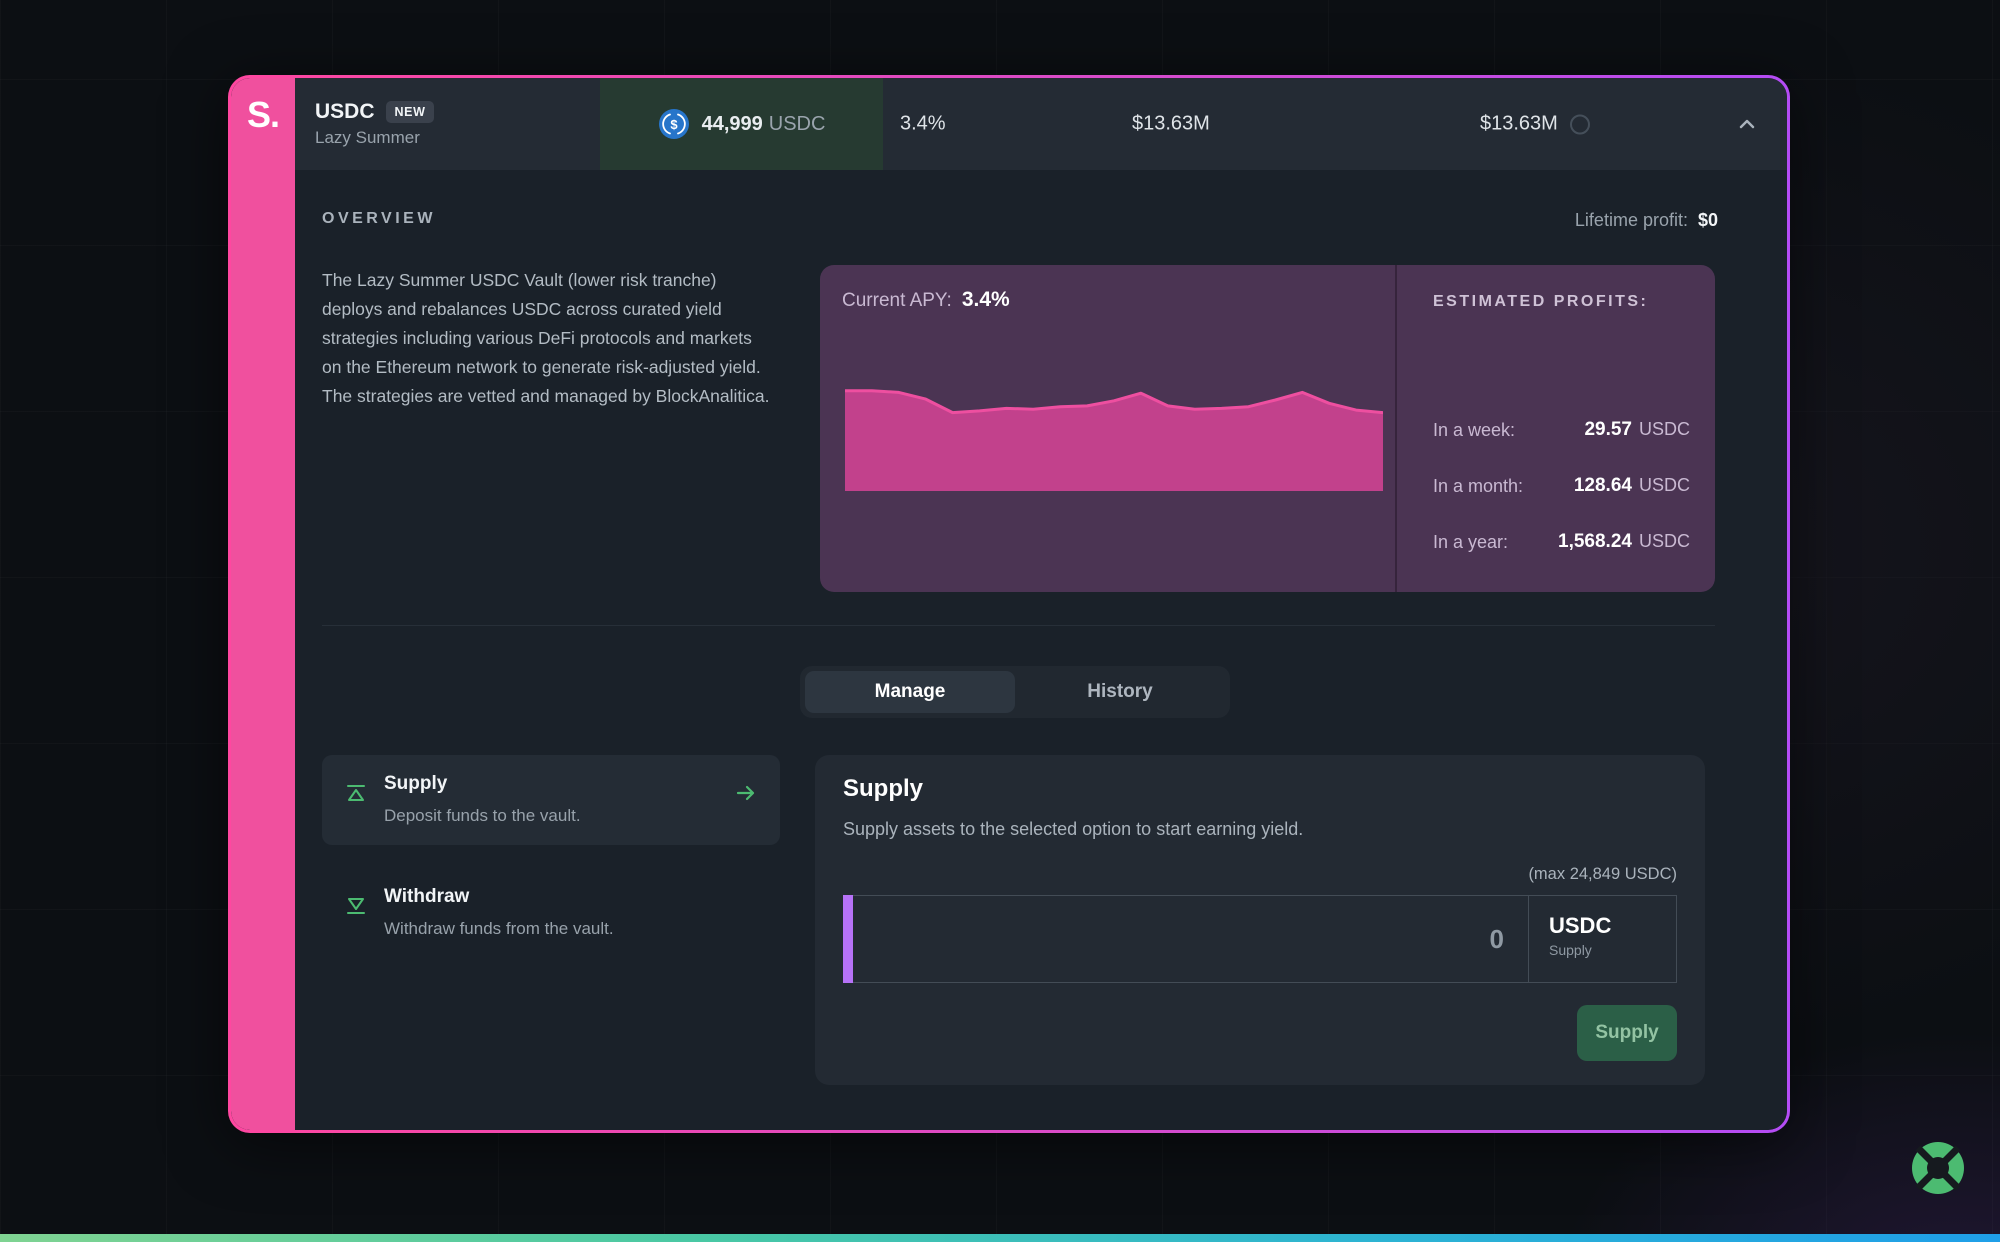 This screenshot has width=2000, height=1242. I want to click on vault-token-title: USDC, so click(345, 111).